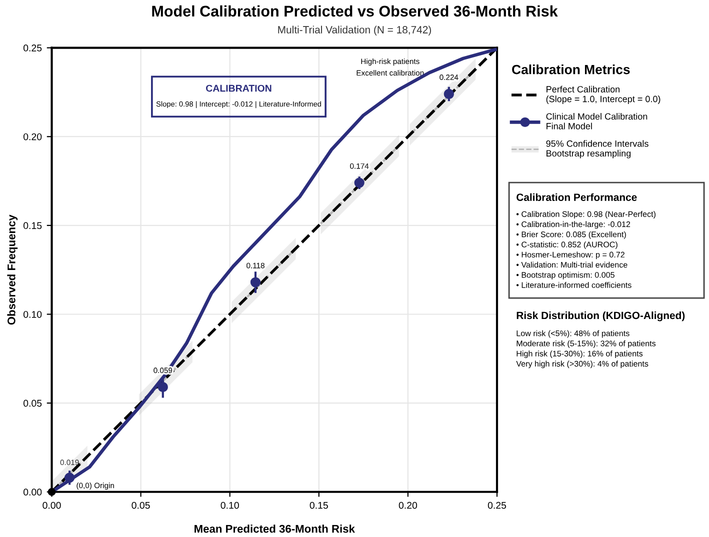  Describe the element at coordinates (600, 316) in the screenshot. I see `text: Risk Distribution (KDIGO-Aligned)` at that location.